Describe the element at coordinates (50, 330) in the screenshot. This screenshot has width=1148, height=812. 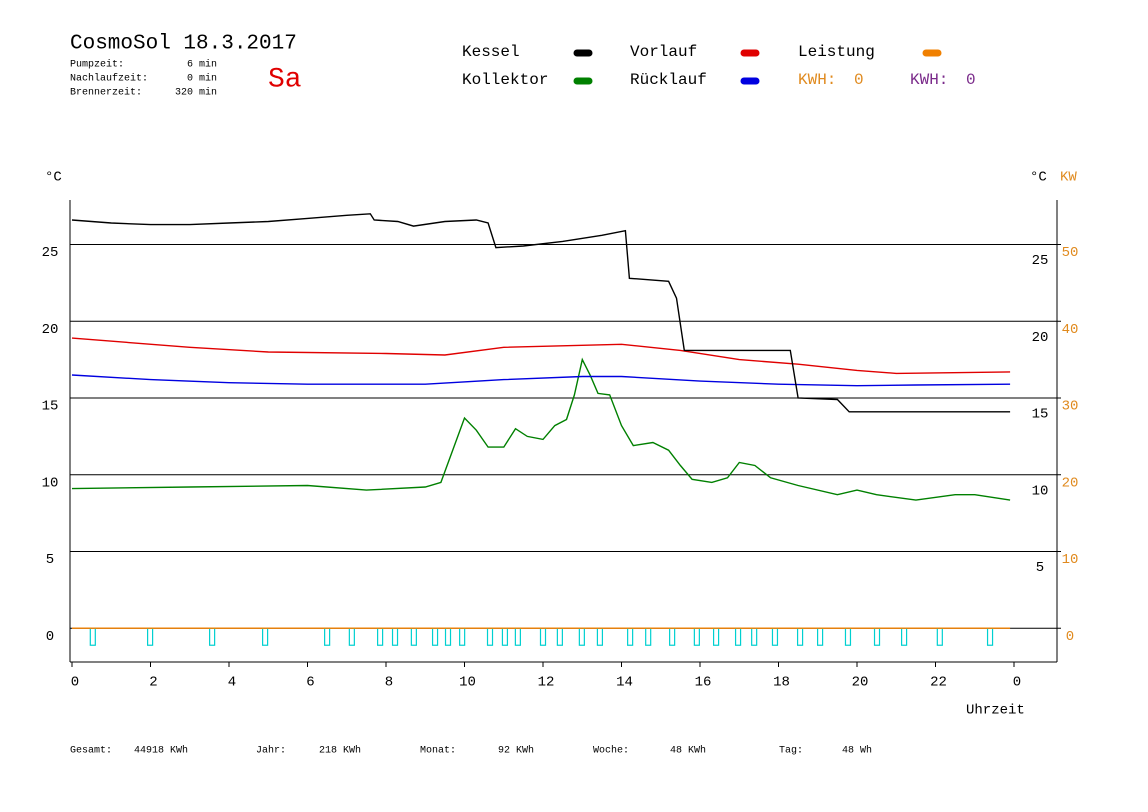
I see `y-tick-label: 20` at that location.